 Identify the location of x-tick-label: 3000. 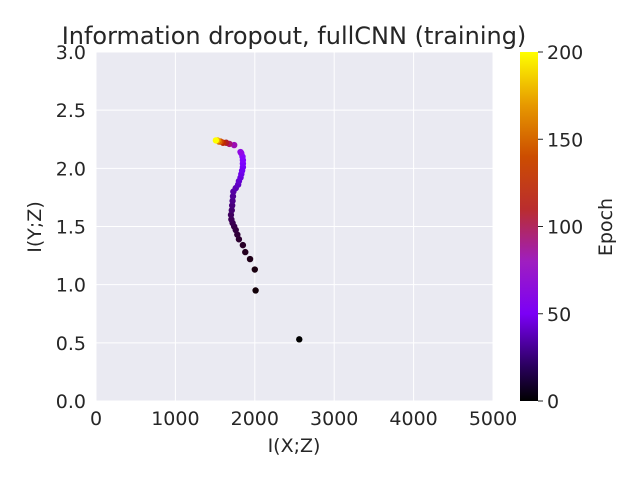
(334, 419).